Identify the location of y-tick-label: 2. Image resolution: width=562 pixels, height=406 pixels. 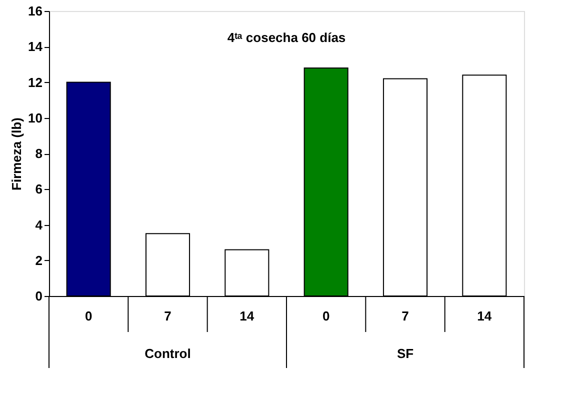
(38, 260).